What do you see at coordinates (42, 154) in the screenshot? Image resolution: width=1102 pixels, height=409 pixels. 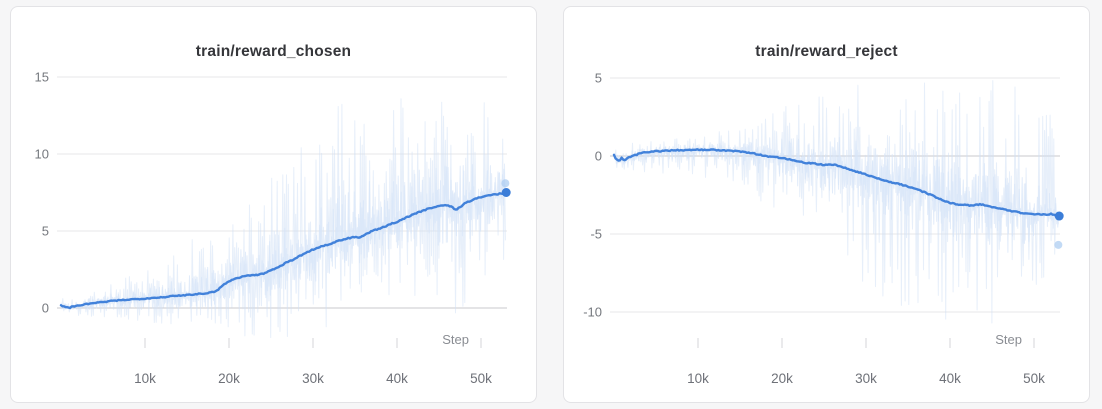 I see `y-tick-label: 10` at bounding box center [42, 154].